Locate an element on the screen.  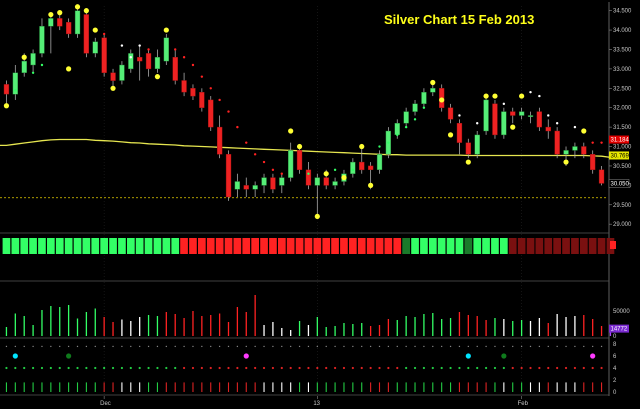
indicator-panel: 8 6 4 2 0 is located at coordinates (311, 369).